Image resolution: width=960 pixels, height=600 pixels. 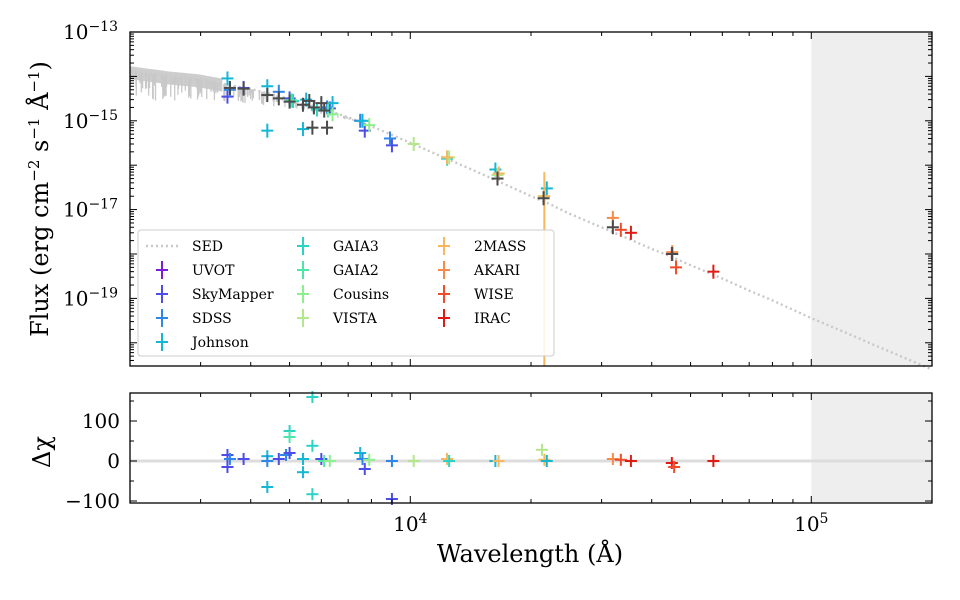 What do you see at coordinates (90, 120) in the screenshot?
I see `y-tick-label: 10−15` at bounding box center [90, 120].